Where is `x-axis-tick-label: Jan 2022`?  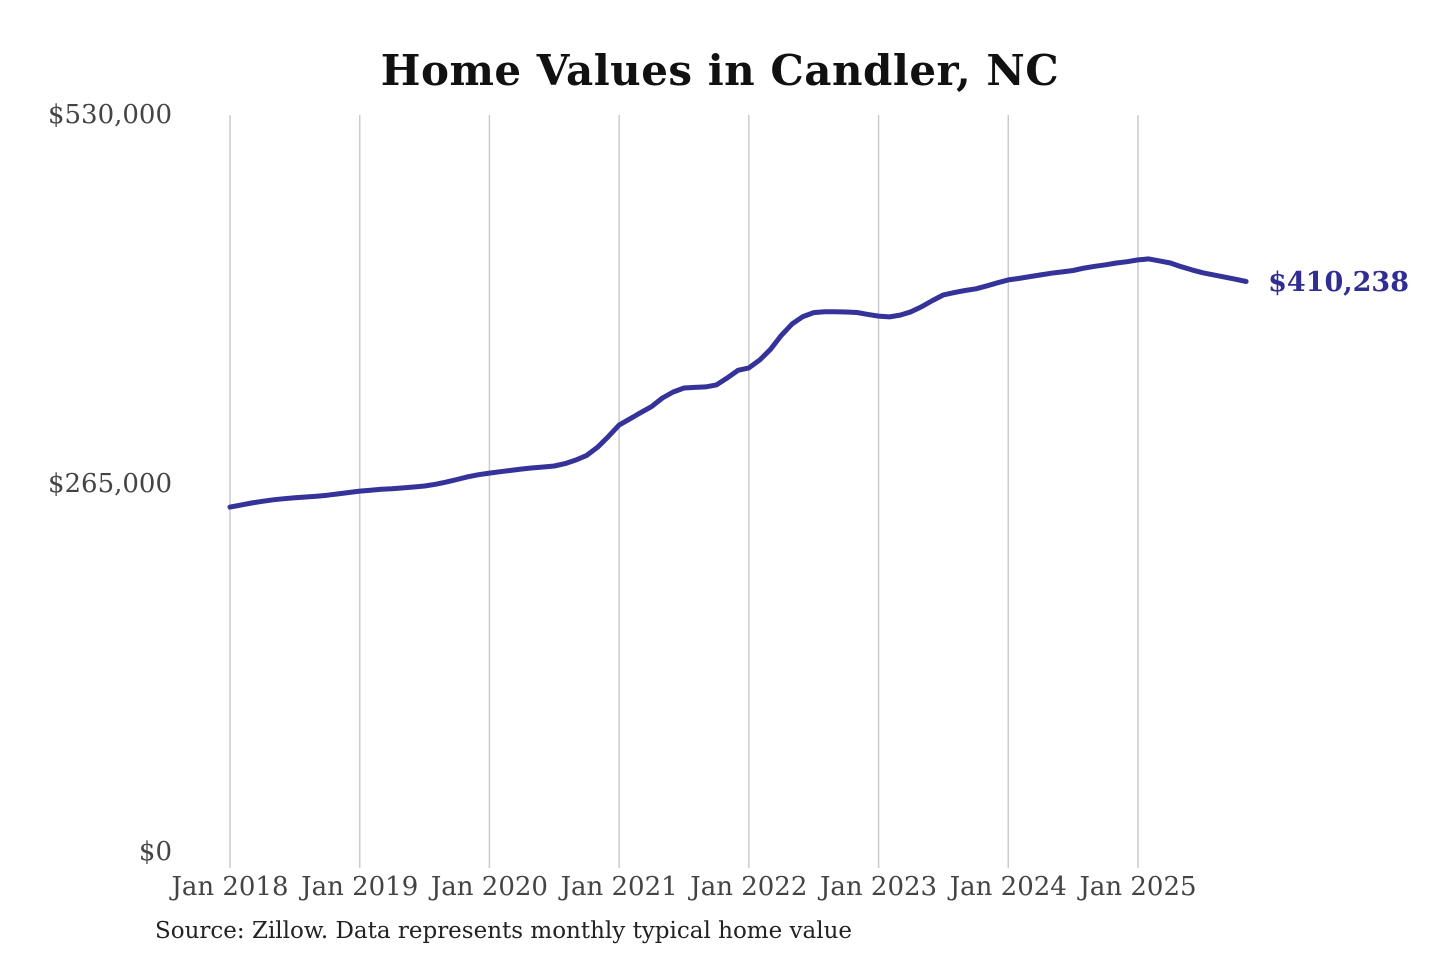
x-axis-tick-label: Jan 2022 is located at coordinates (749, 887).